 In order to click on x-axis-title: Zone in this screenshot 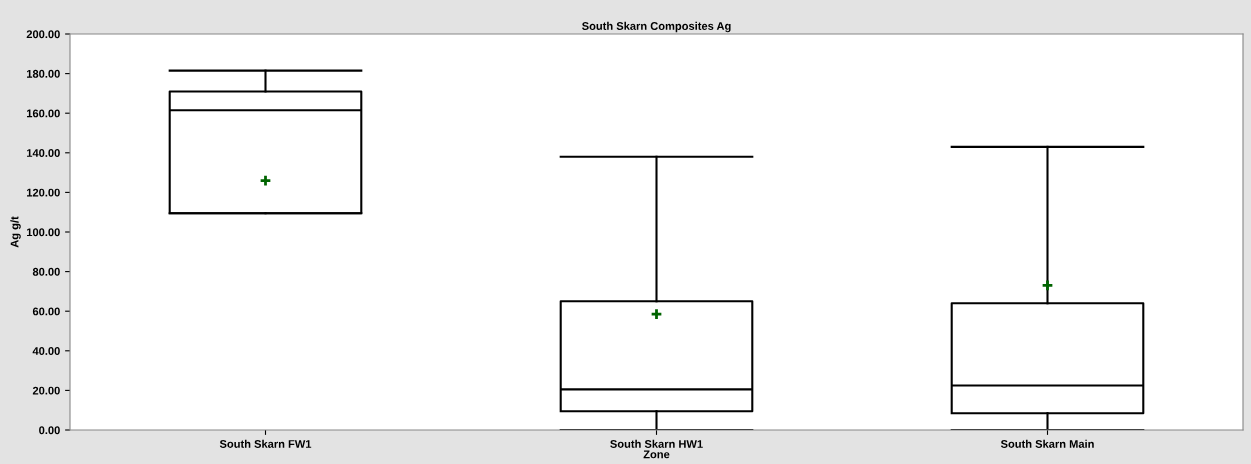, I will do `click(656, 454)`.